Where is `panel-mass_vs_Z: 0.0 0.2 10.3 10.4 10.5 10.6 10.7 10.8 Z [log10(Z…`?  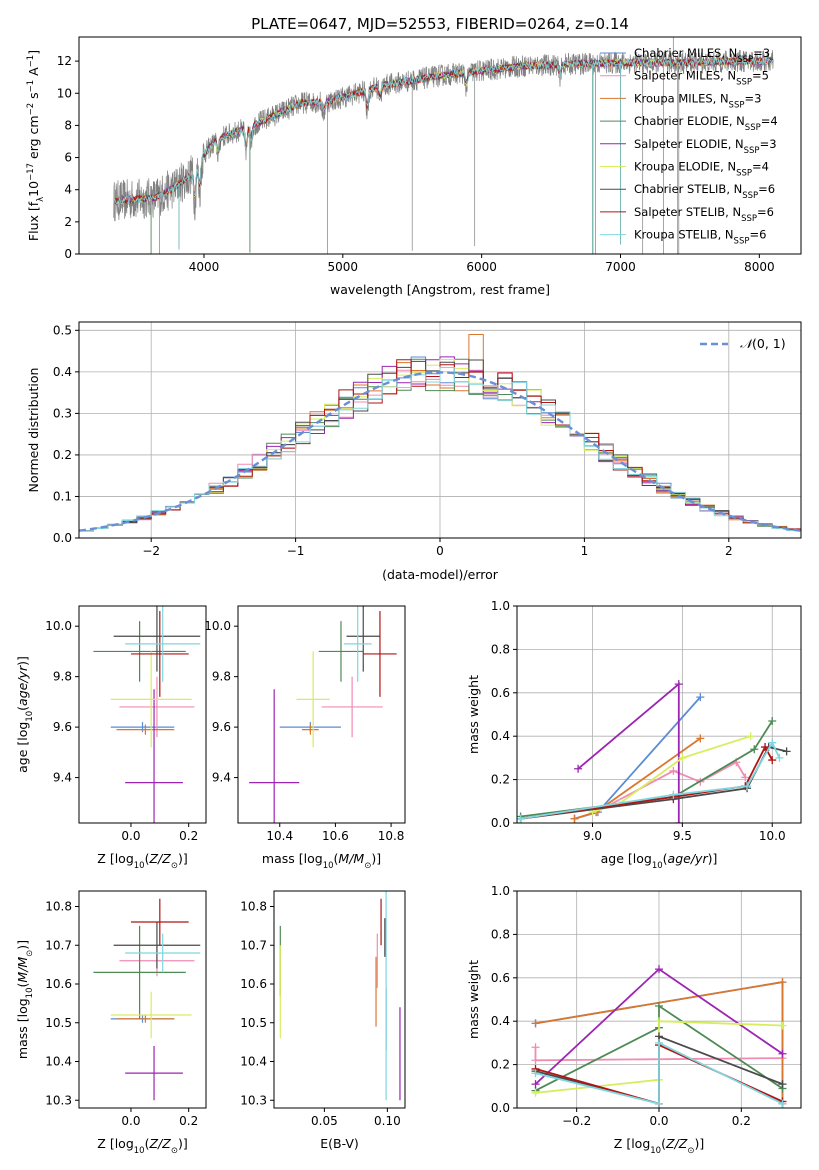 panel-mass_vs_Z: 0.0 0.2 10.3 10.4 10.5 10.6 10.7 10.8 Z [log10(Z… is located at coordinates (111, 1023).